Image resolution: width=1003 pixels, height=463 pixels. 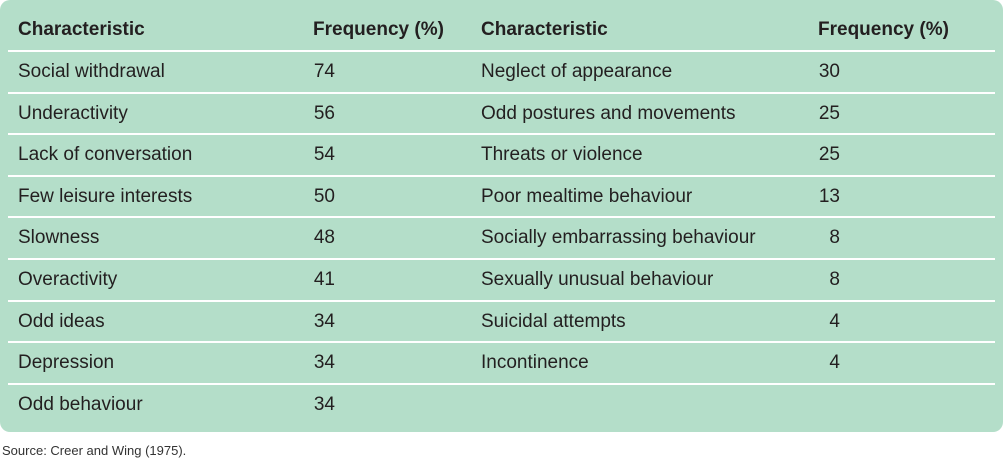 What do you see at coordinates (829, 196) in the screenshot?
I see `frequency-cell: 13` at bounding box center [829, 196].